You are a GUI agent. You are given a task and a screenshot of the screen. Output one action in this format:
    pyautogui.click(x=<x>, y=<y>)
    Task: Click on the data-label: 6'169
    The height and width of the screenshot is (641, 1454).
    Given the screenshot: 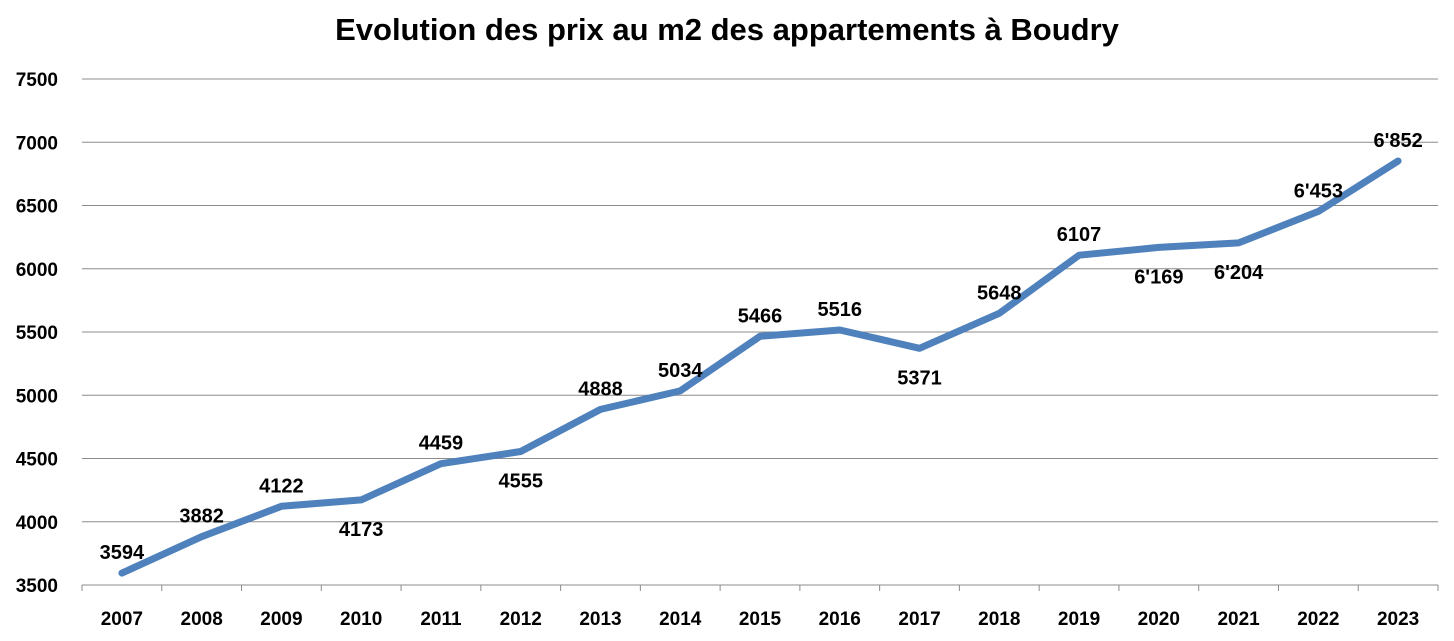 What is the action you would take?
    pyautogui.click(x=1158, y=277)
    